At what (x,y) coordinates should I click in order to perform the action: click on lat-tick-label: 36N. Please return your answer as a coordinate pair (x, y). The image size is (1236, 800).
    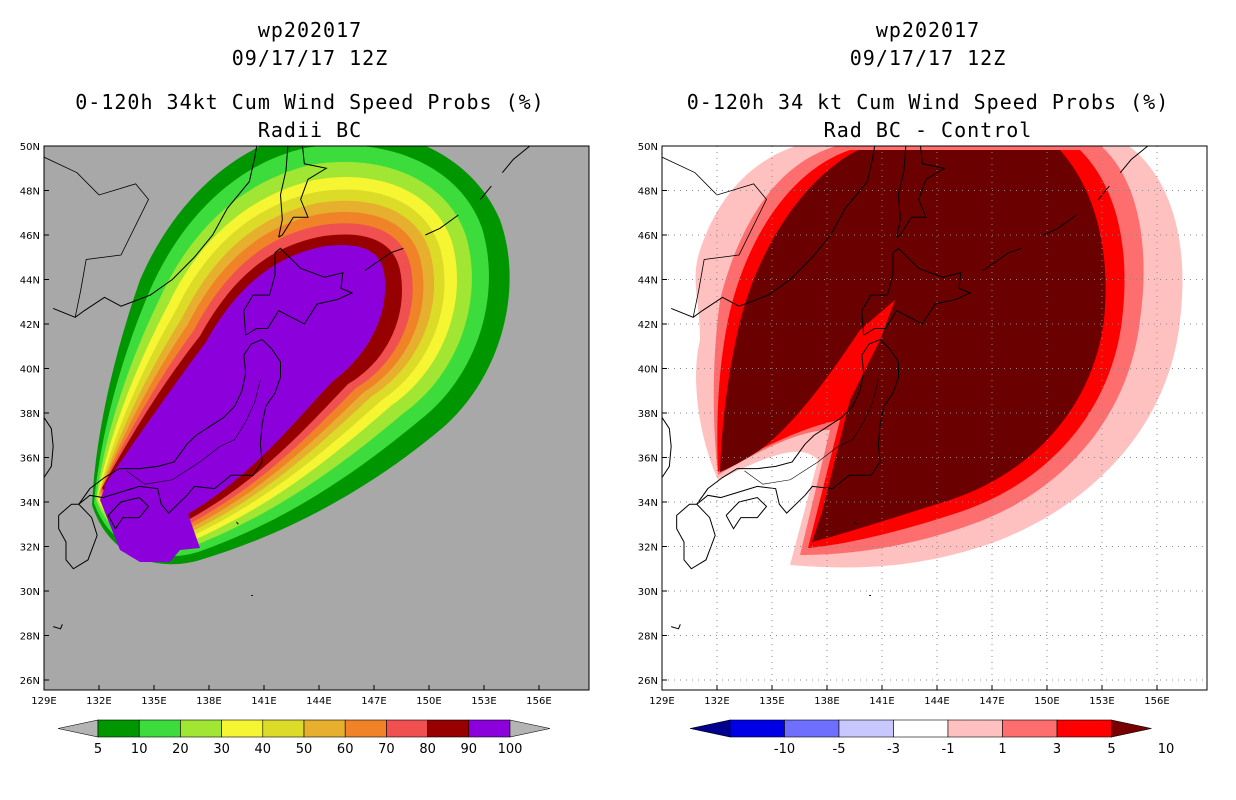
    Looking at the image, I should click on (648, 459).